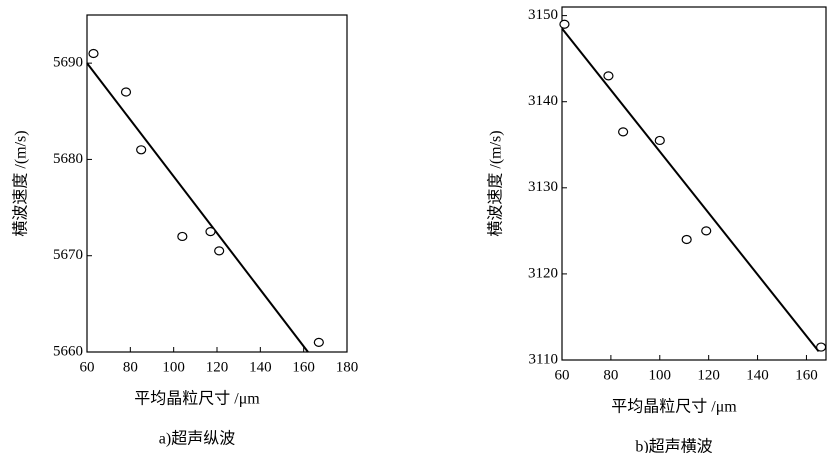  Describe the element at coordinates (543, 187) in the screenshot. I see `y-tick-label: 3130` at that location.